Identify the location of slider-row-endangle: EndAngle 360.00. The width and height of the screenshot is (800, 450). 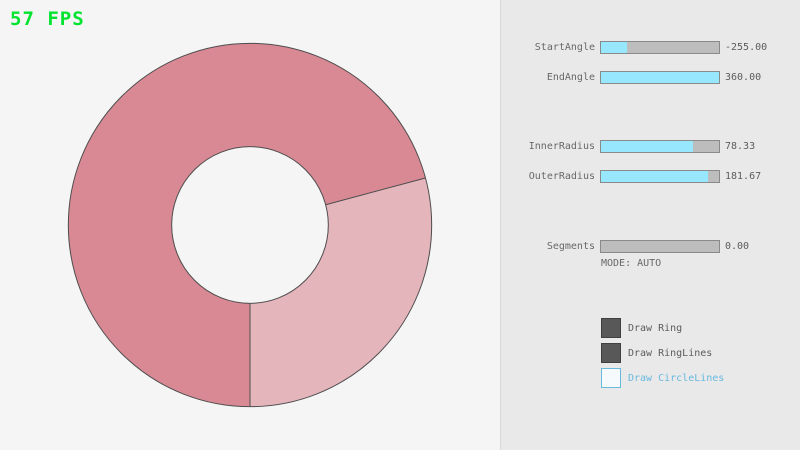
(650, 77).